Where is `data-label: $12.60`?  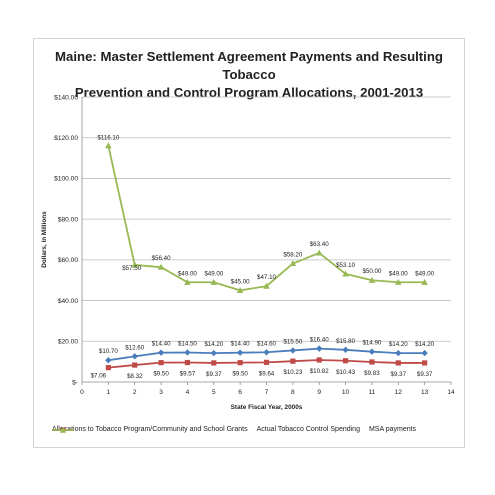
data-label: $12.60 is located at coordinates (134, 347).